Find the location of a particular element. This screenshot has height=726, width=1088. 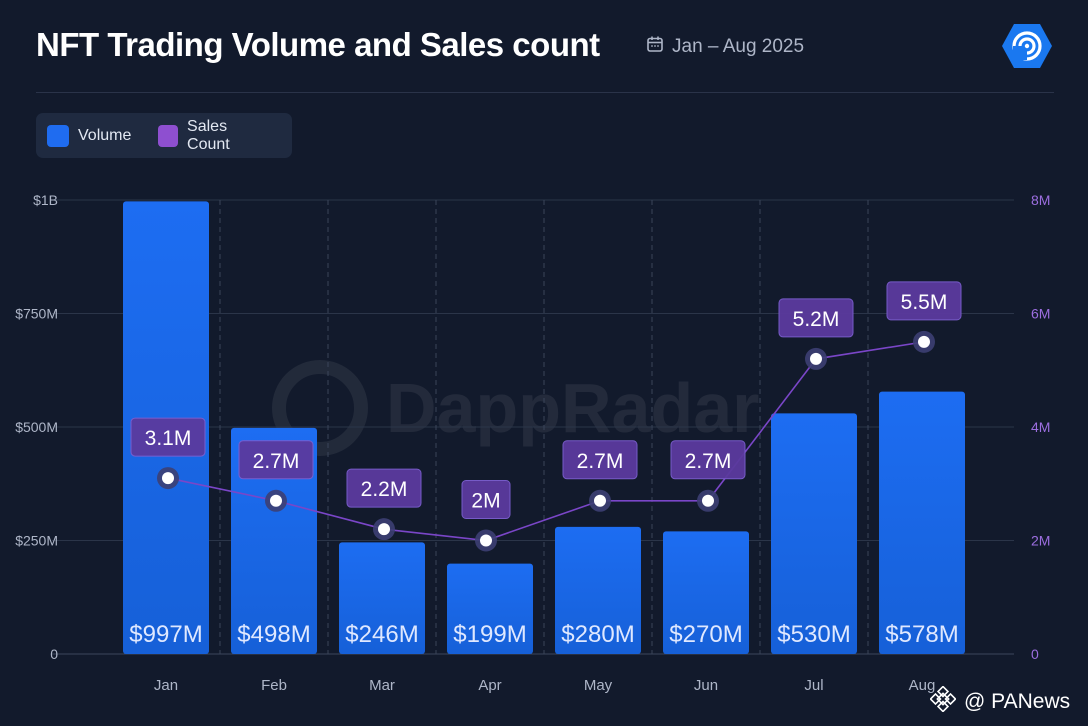

bar-value-label: $199M is located at coordinates (489, 634).